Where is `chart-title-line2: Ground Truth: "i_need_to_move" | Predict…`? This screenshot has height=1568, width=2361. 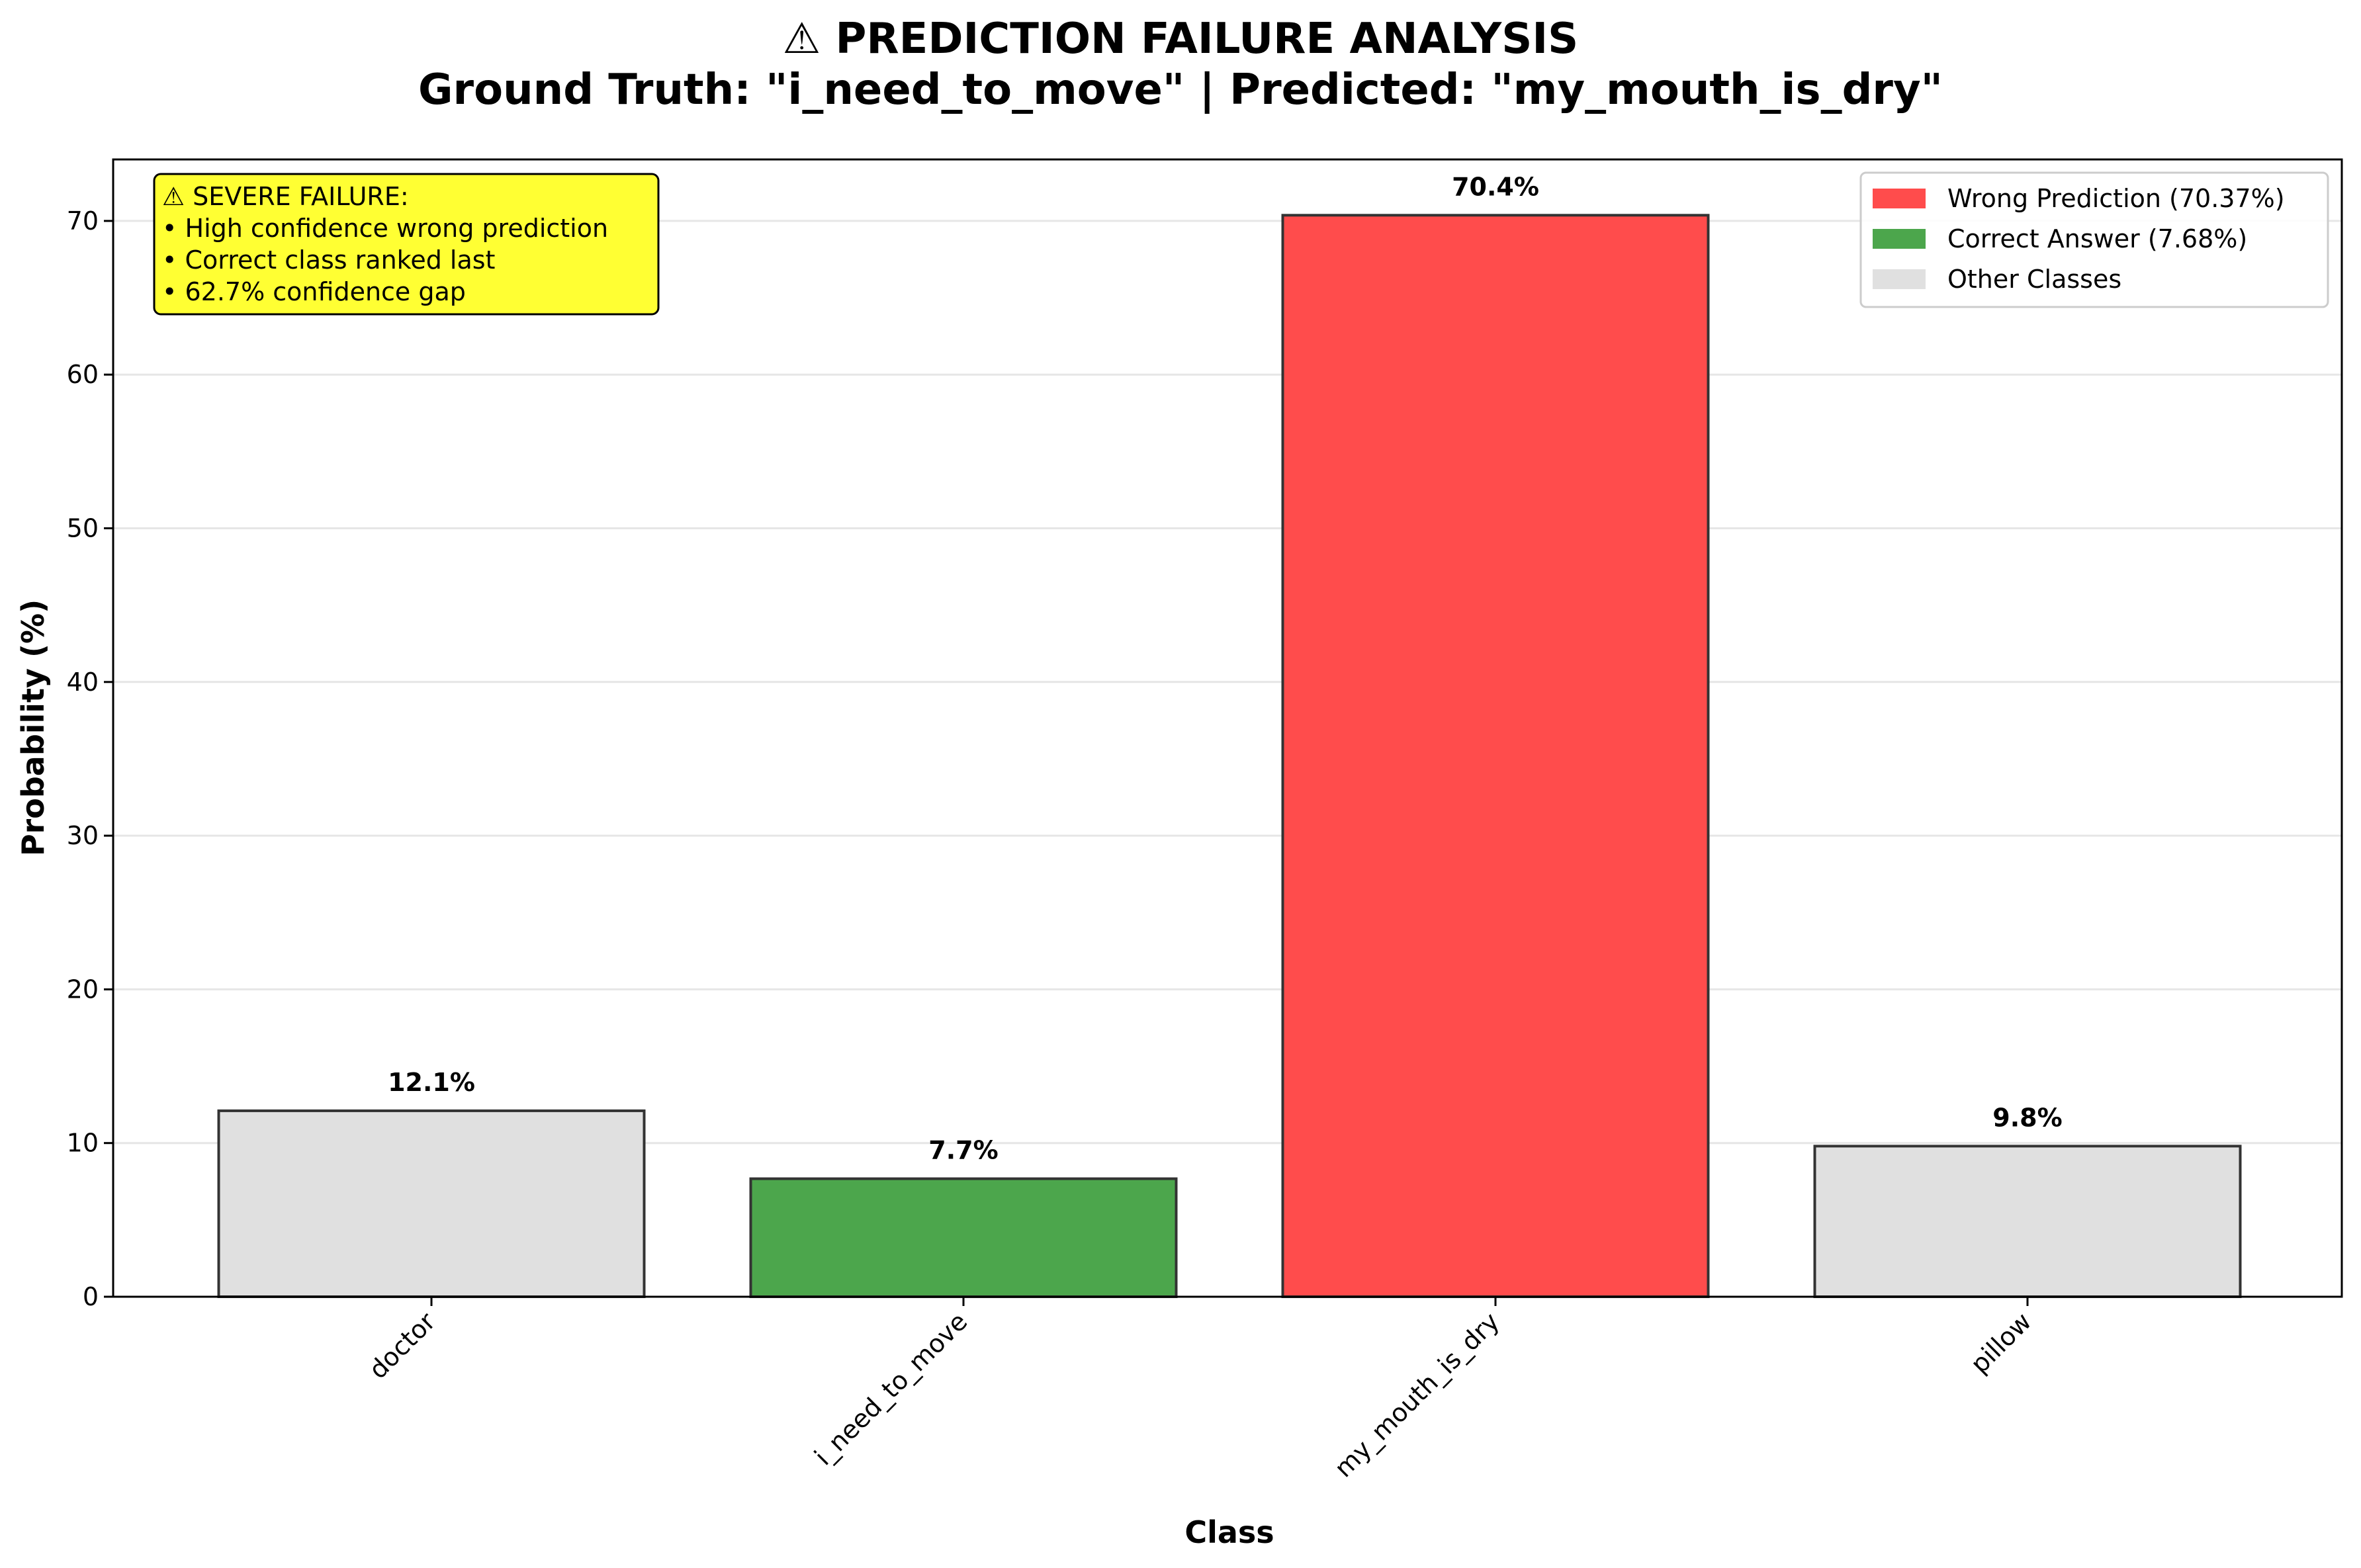 chart-title-line2: Ground Truth: "i_need_to_move" | Predict… is located at coordinates (1180, 90).